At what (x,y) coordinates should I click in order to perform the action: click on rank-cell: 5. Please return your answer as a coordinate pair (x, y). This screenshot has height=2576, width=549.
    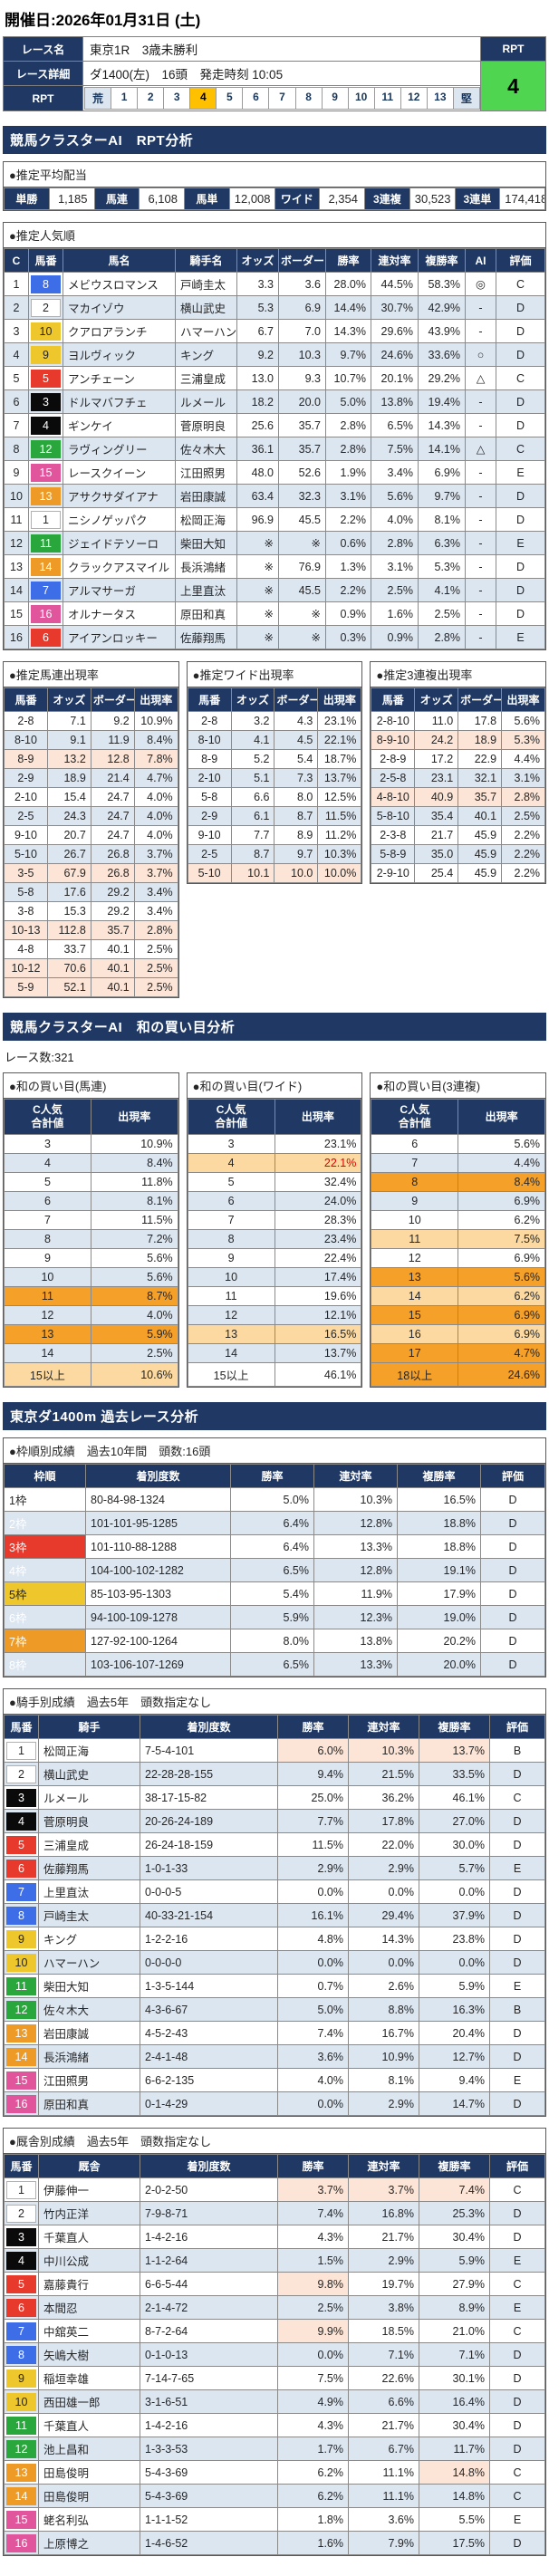
    Looking at the image, I should click on (16, 378).